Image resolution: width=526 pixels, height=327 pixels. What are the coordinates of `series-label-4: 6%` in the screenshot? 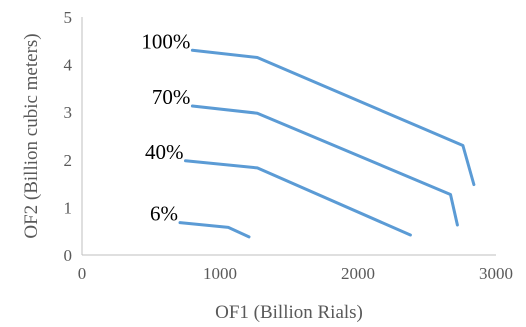 It's located at (164, 214).